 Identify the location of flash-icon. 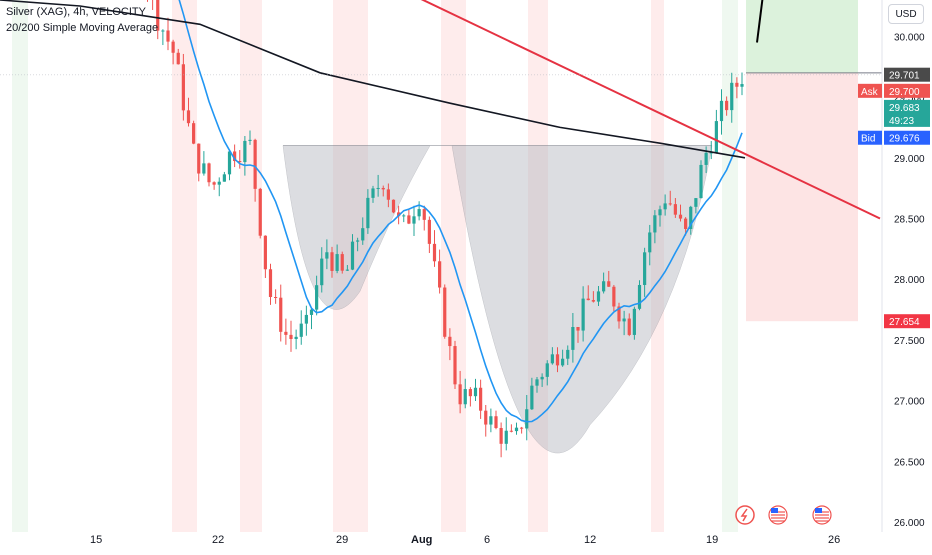
(745, 515).